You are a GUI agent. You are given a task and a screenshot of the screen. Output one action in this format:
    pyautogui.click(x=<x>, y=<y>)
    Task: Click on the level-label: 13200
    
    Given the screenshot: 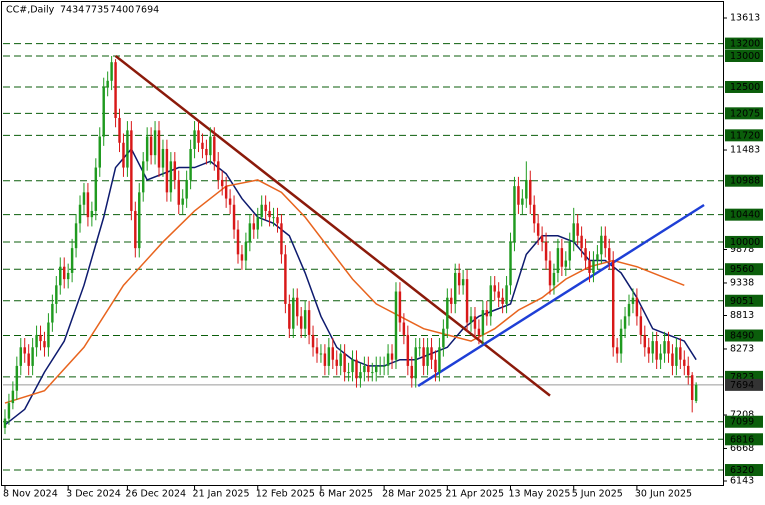 What is the action you would take?
    pyautogui.click(x=745, y=44)
    